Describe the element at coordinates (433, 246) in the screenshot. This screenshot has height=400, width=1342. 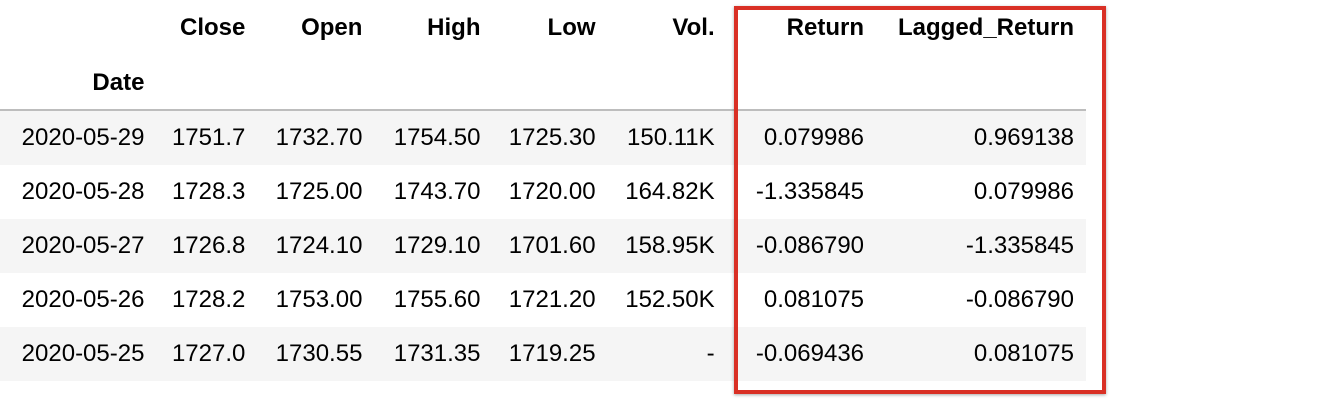
I see `cell-high: 1729.10` at that location.